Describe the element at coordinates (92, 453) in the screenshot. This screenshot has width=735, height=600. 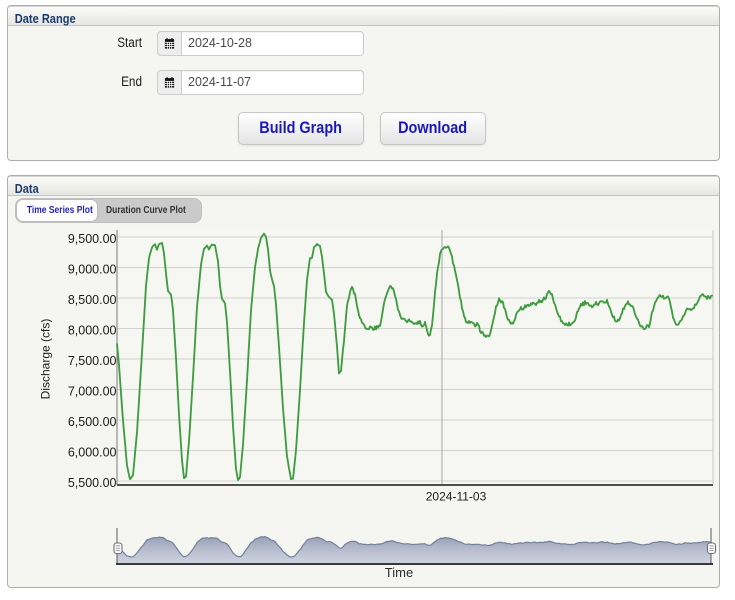
I see `svg-text: 6,000.00` at that location.